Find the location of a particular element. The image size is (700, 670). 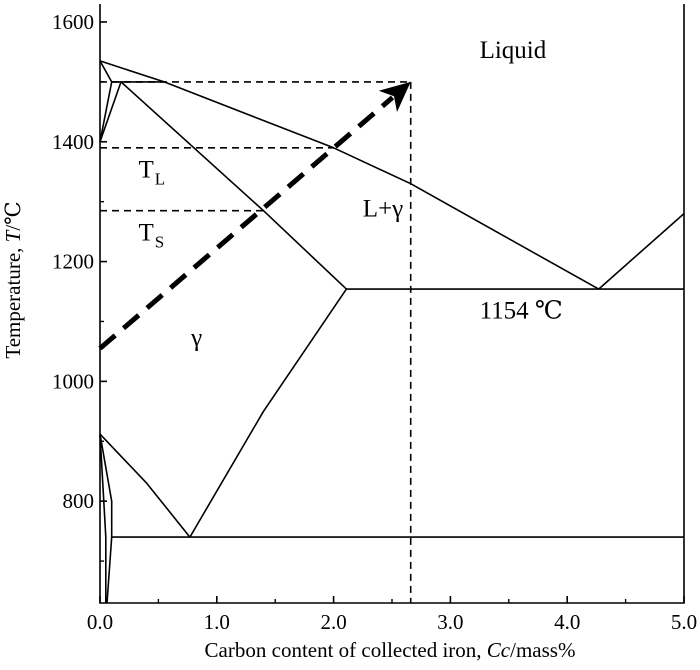

y-tick-label: 1200 is located at coordinates (73, 262).